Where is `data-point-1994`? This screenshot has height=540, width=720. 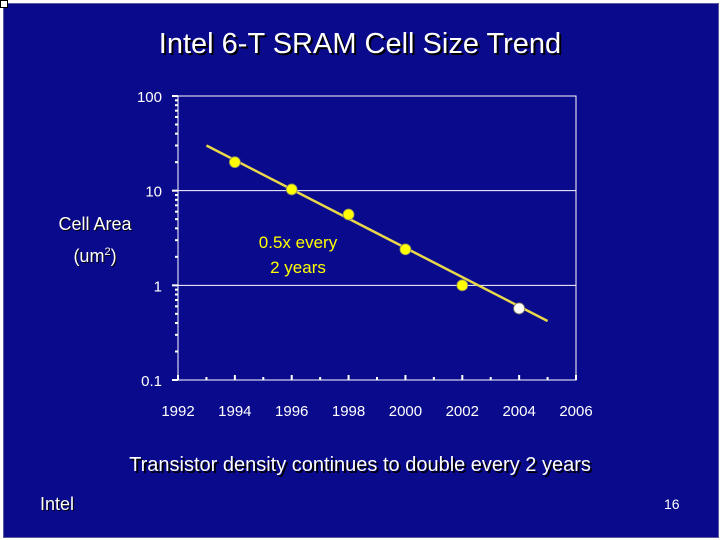 data-point-1994 is located at coordinates (234, 162).